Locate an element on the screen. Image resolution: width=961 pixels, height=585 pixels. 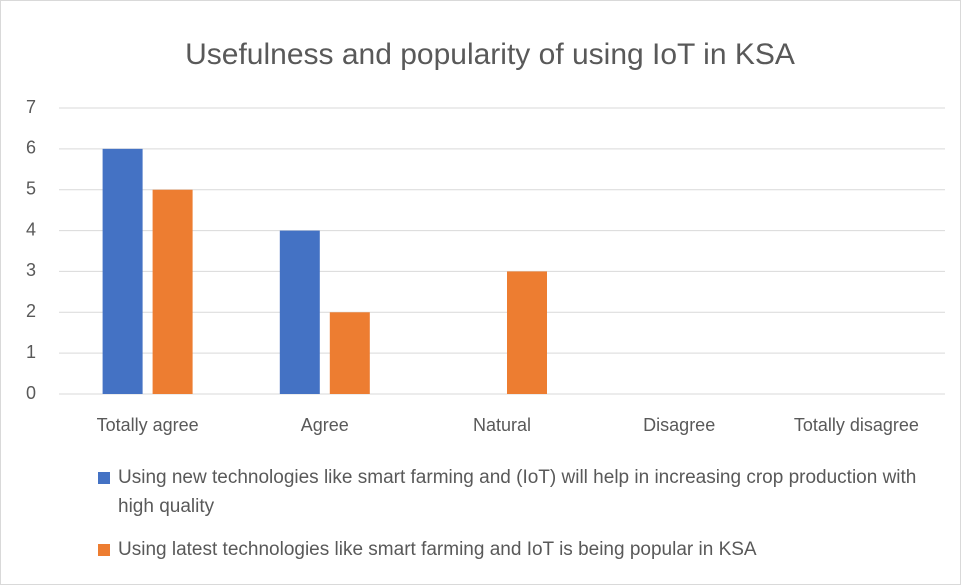
y-tick-label: 7 is located at coordinates (31, 107).